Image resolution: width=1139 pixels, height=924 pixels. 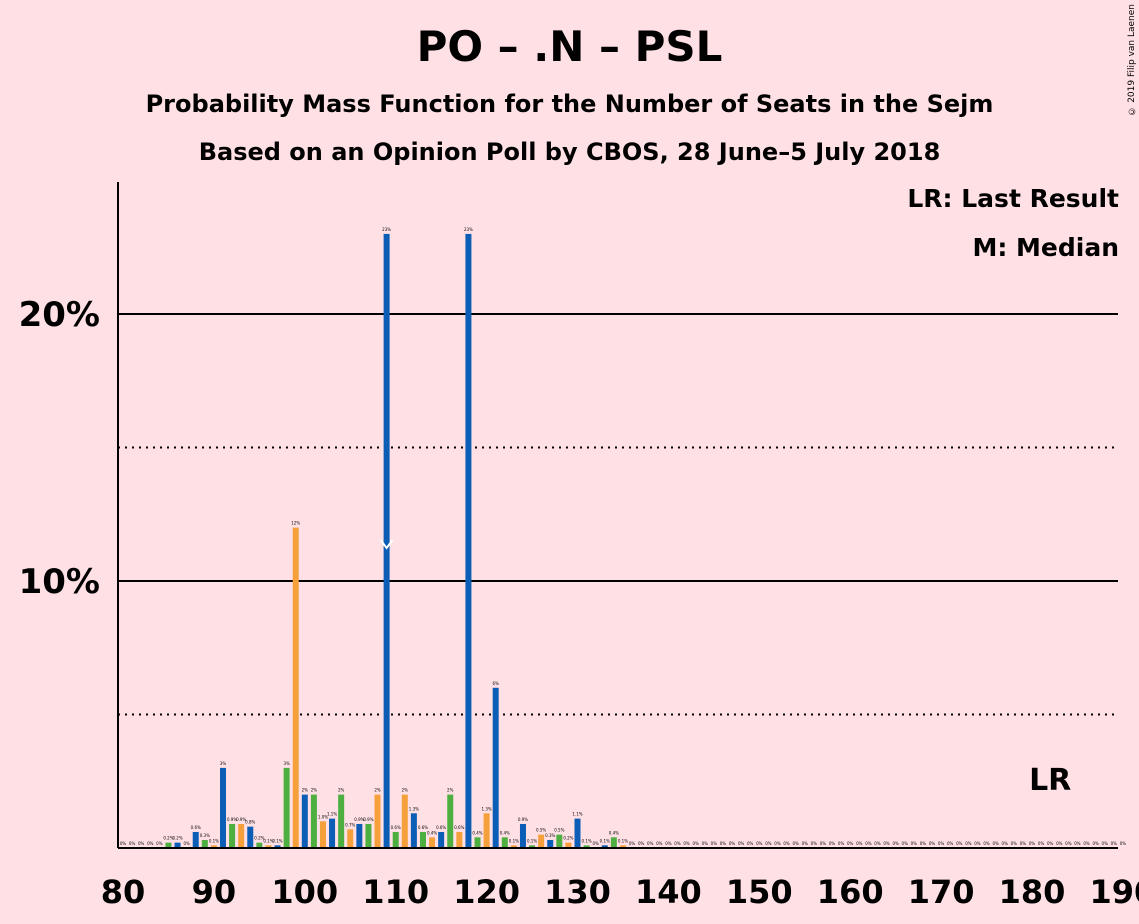 What do you see at coordinates (768, 843) in the screenshot?
I see `bar-label-151: 0%` at bounding box center [768, 843].